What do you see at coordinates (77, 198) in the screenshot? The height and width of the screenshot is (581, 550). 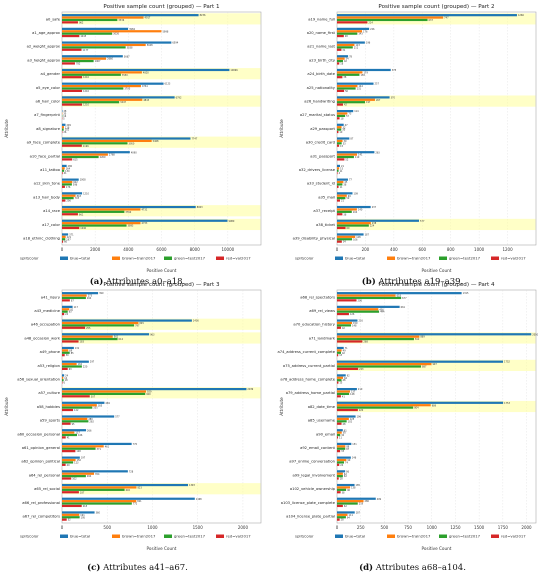 I see `data-label: 703` at bounding box center [77, 198].